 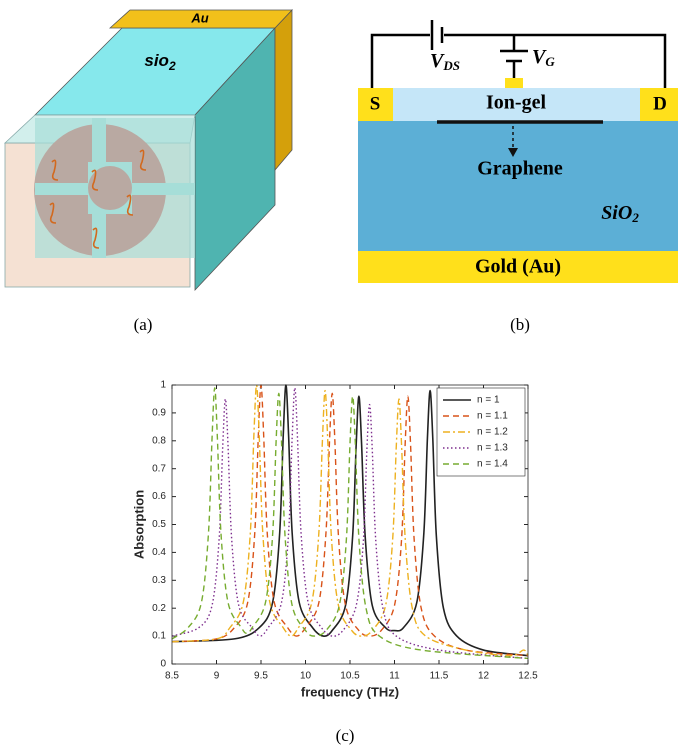 I want to click on y-axis-label: Absorption, so click(x=138, y=524).